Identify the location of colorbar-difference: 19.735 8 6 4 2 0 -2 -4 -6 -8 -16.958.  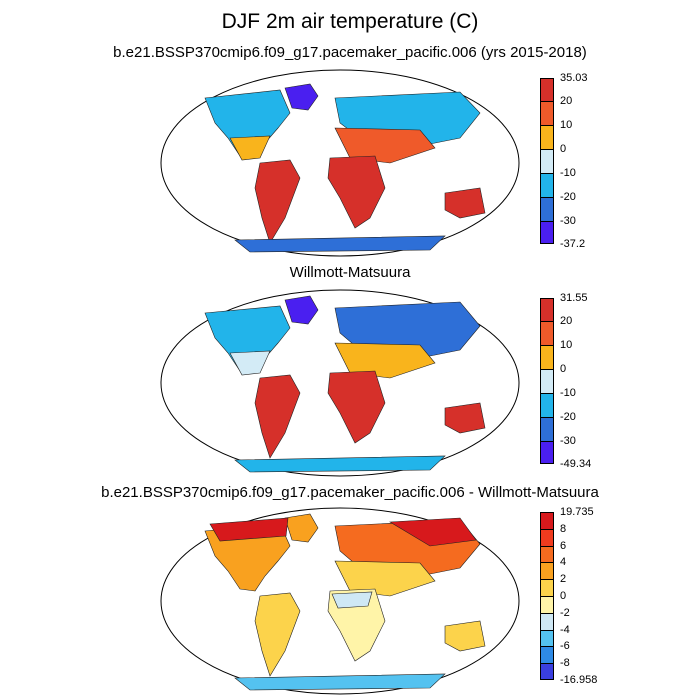
(568, 596).